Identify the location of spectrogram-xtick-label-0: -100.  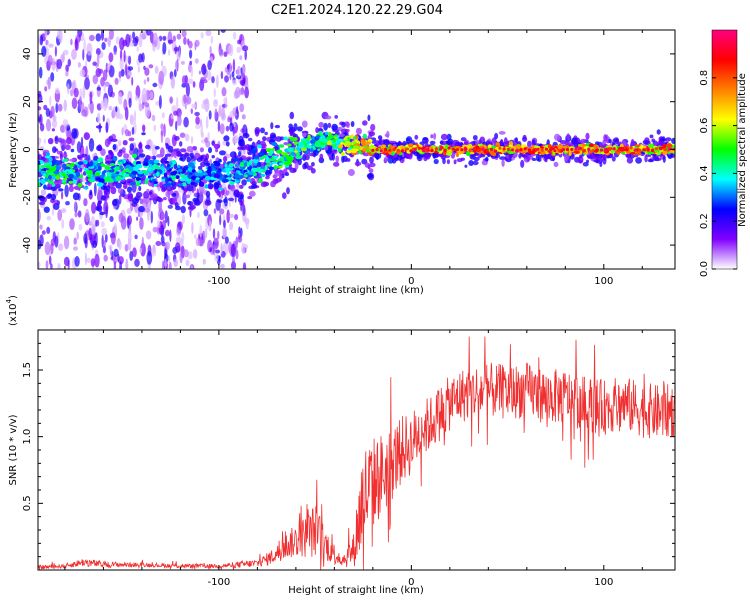
(219, 281).